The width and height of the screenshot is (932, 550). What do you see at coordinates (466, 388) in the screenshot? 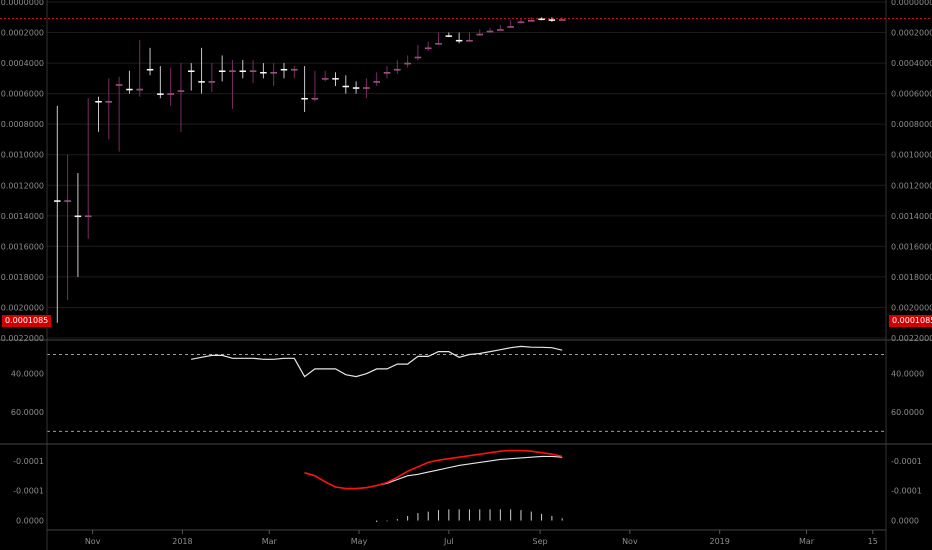
I see `rsi-pane` at bounding box center [466, 388].